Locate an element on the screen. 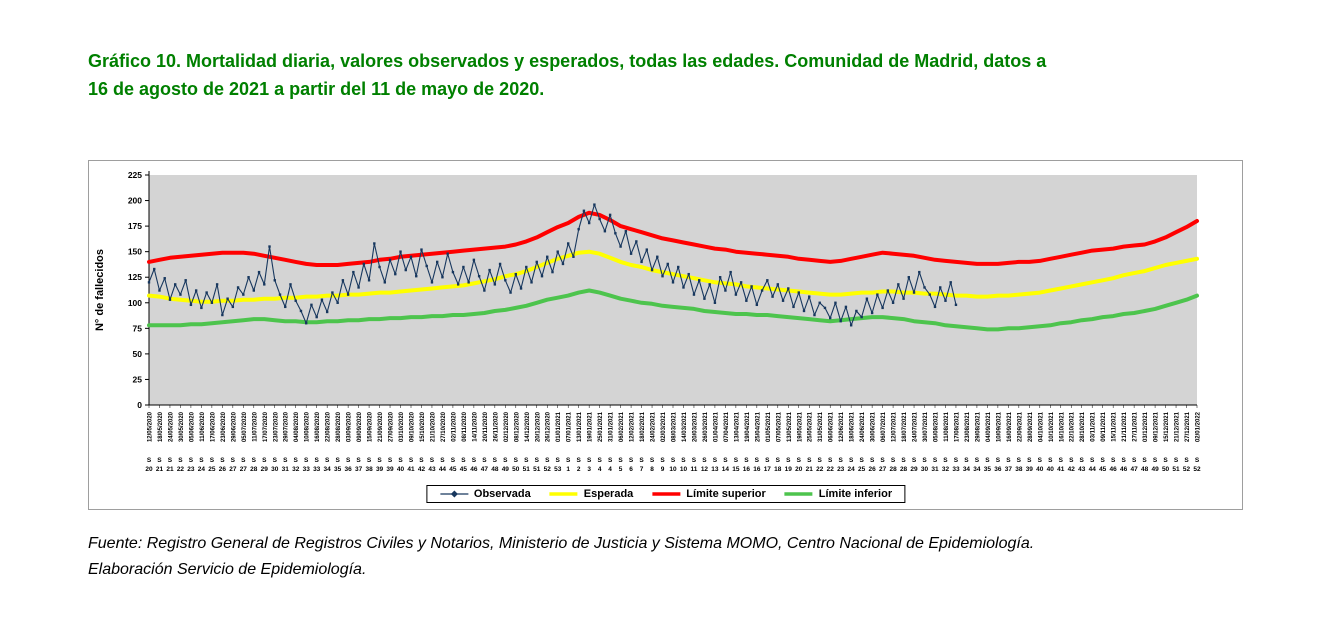 Image resolution: width=1330 pixels, height=623 pixels. x-week-number: 44 is located at coordinates (1093, 469).